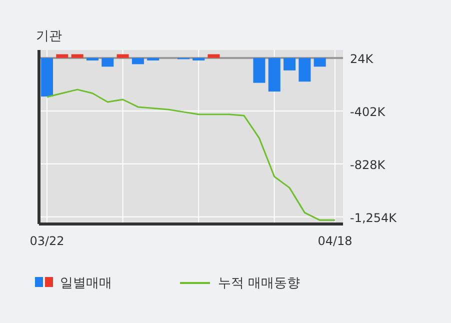 This screenshot has width=451, height=323. Describe the element at coordinates (335, 241) in the screenshot. I see `x-tick-label: 04/18` at that location.